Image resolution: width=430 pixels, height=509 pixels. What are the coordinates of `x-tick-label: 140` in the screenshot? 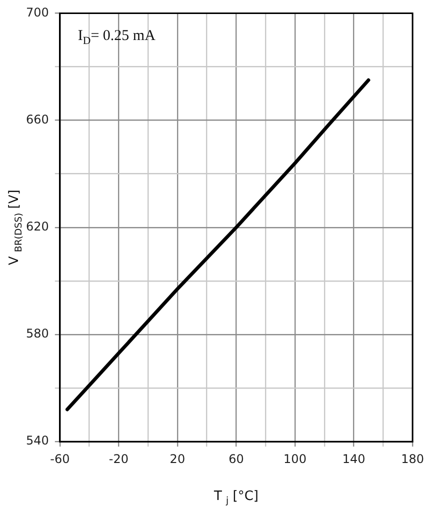 It's located at (354, 459).